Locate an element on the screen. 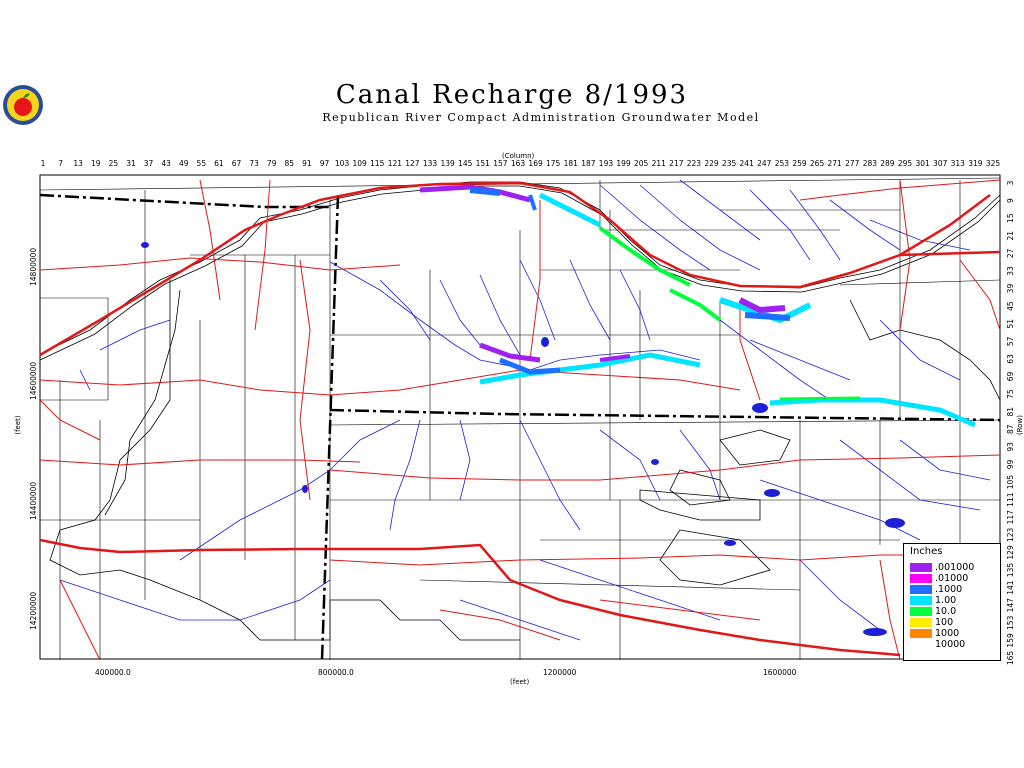 Image resolution: width=1024 pixels, height=768 pixels. column-tick-label: 97 is located at coordinates (325, 163).